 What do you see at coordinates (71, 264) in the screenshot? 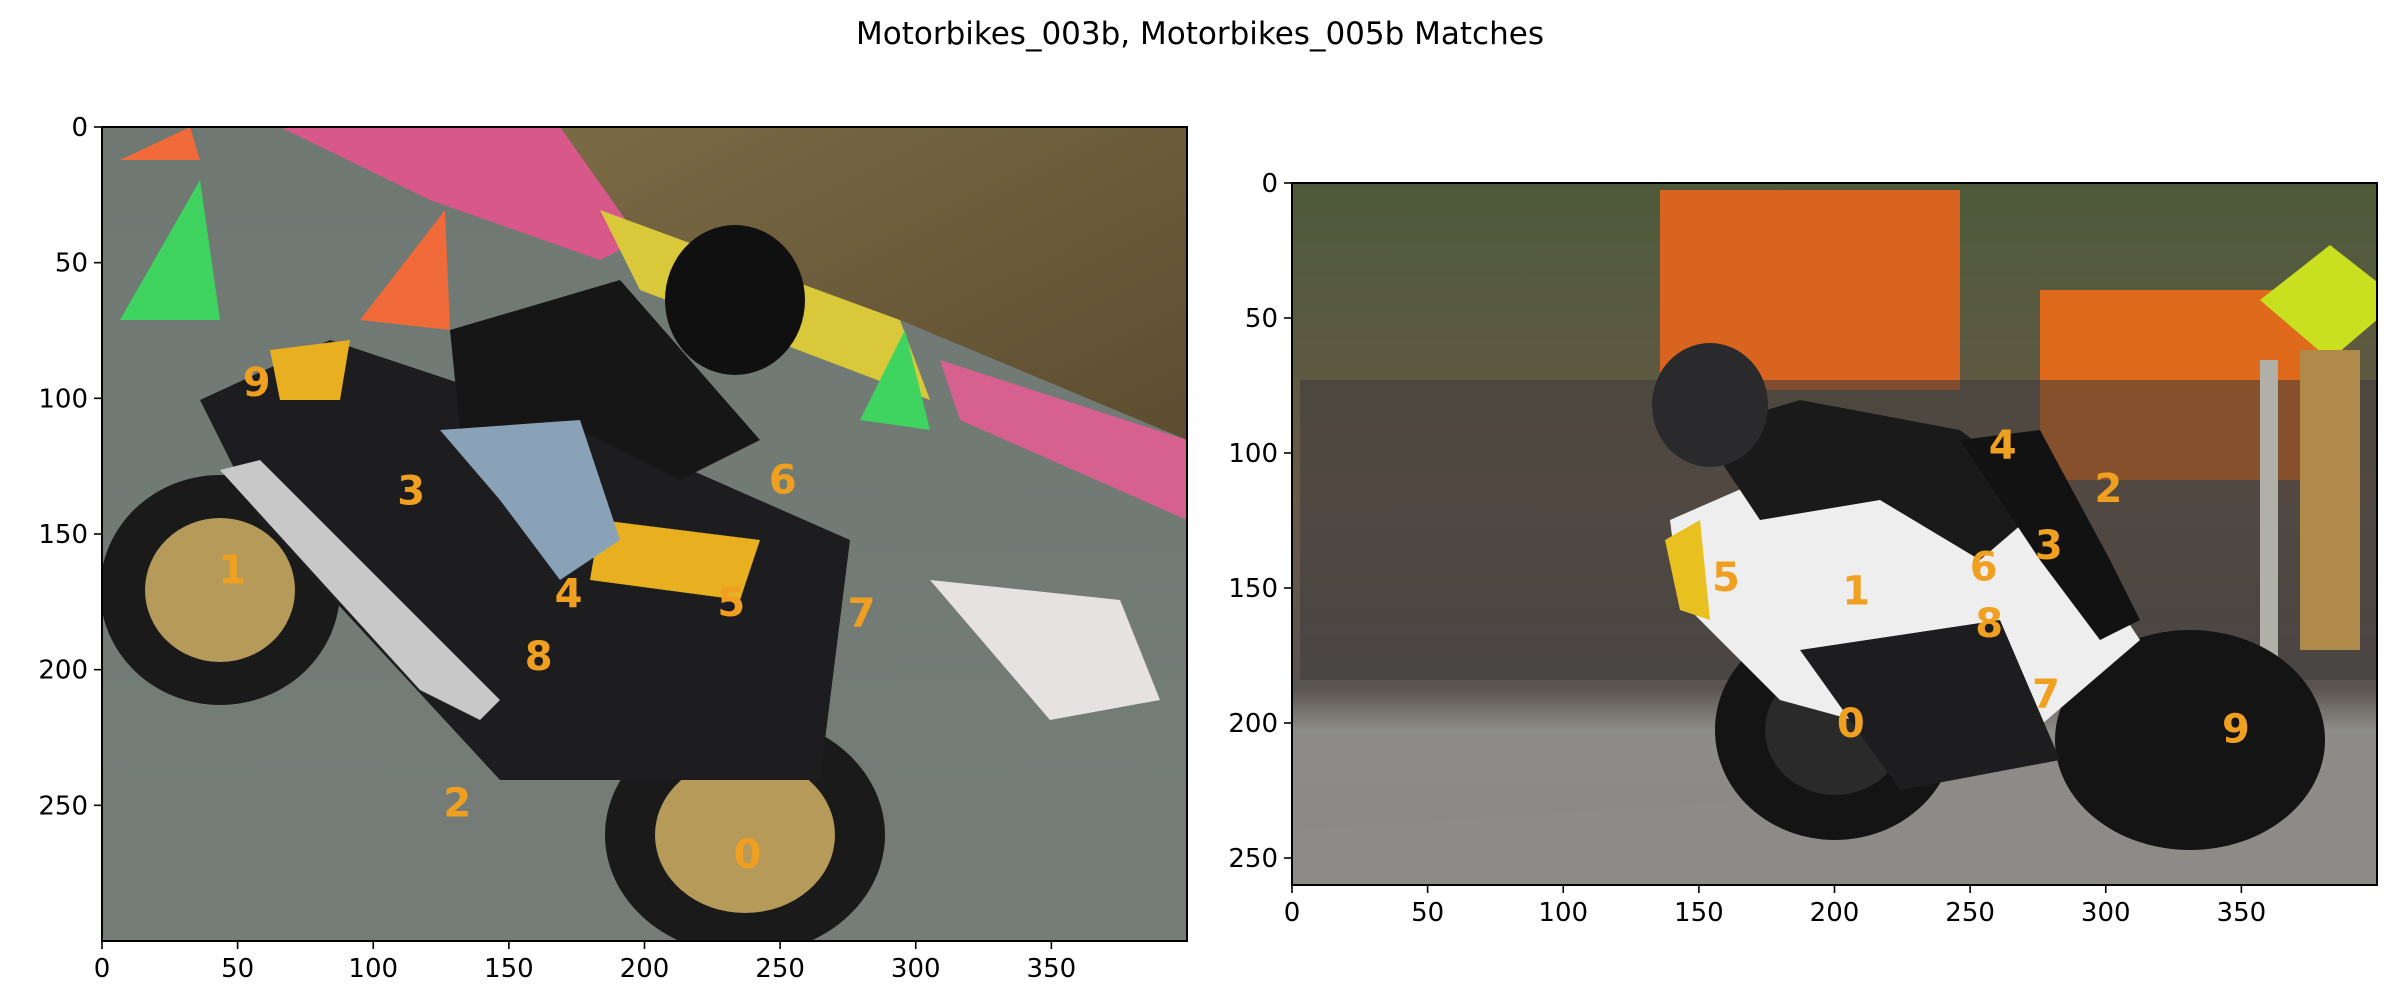
I see `left-y-tick-label: 50` at bounding box center [71, 264].